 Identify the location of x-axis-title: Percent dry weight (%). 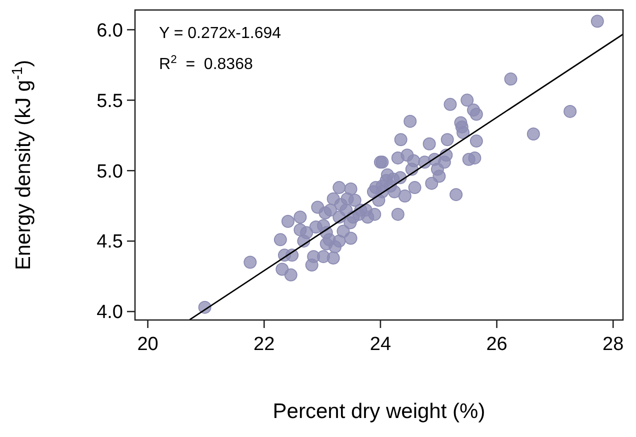
(379, 411).